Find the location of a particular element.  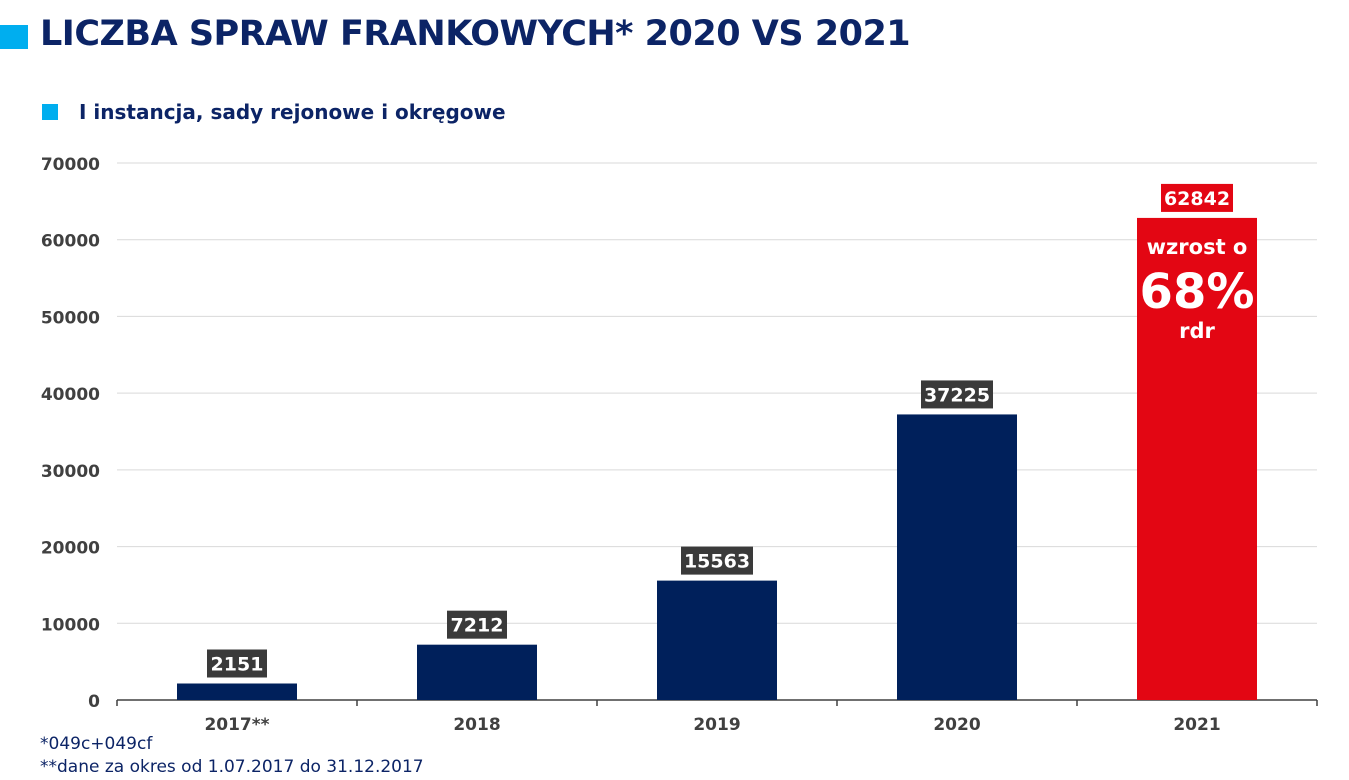

chart-title: LICZBA SPRAW FRANKOWYCH* 2020 VS 2021 is located at coordinates (475, 34).